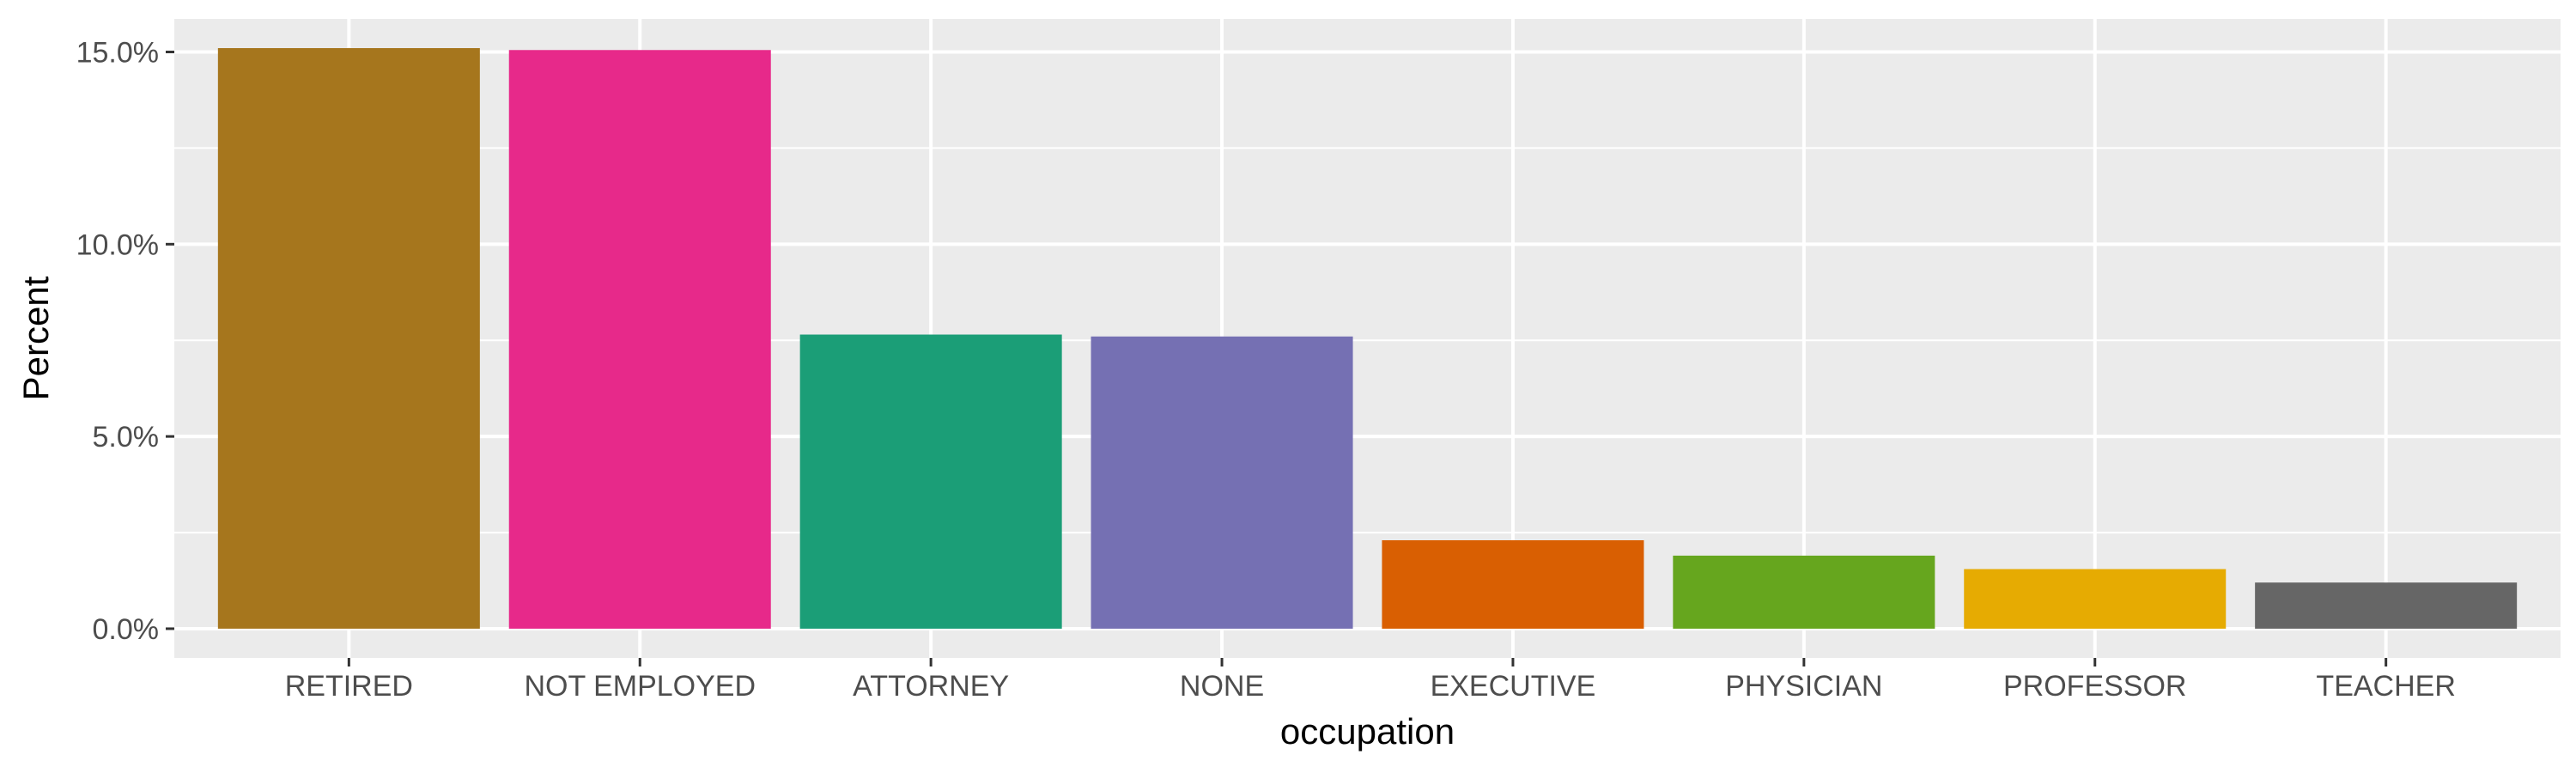  What do you see at coordinates (2095, 599) in the screenshot?
I see `bar-professor` at bounding box center [2095, 599].